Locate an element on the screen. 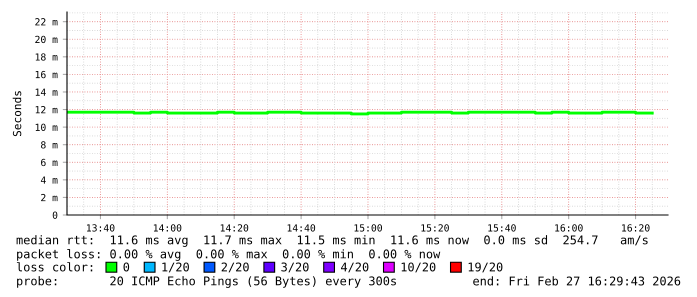  y-tick-label: 14 m is located at coordinates (47, 92).